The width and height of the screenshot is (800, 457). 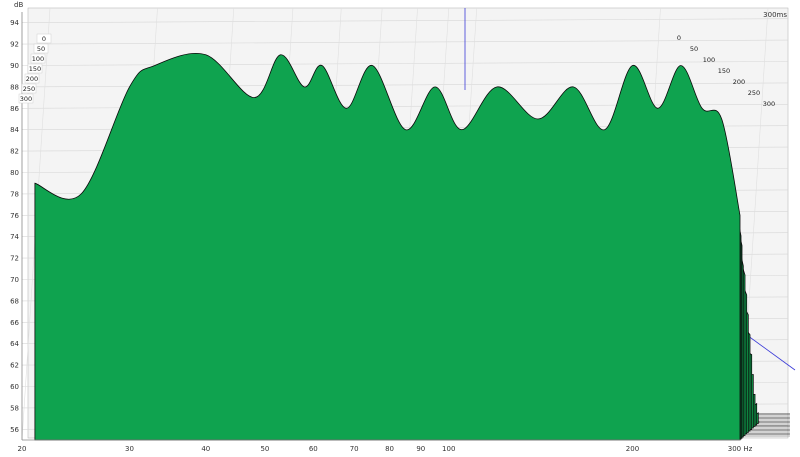 What do you see at coordinates (14, 366) in the screenshot?
I see `y-tick-label: 62` at bounding box center [14, 366].